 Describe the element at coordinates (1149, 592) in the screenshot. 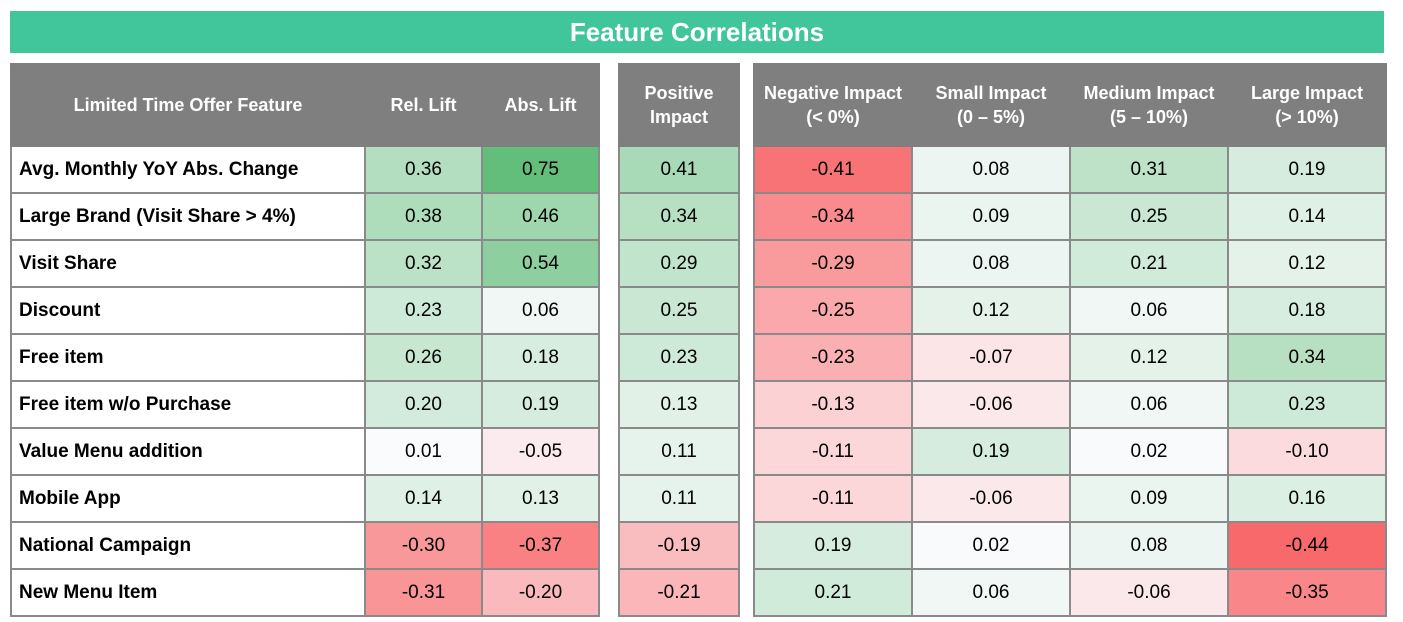

I see `medium-impact-cell: -0.06` at that location.